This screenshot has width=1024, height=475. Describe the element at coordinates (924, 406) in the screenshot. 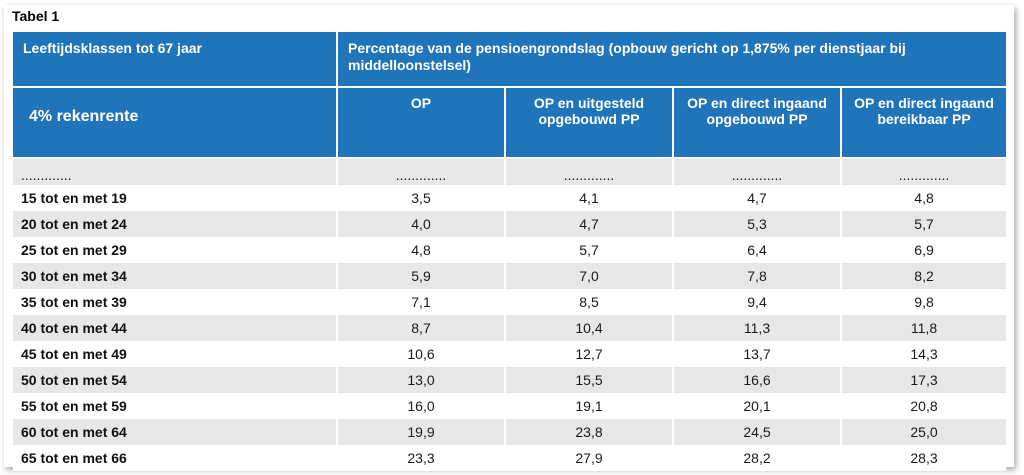

I see `value-cell: 20,8` at that location.